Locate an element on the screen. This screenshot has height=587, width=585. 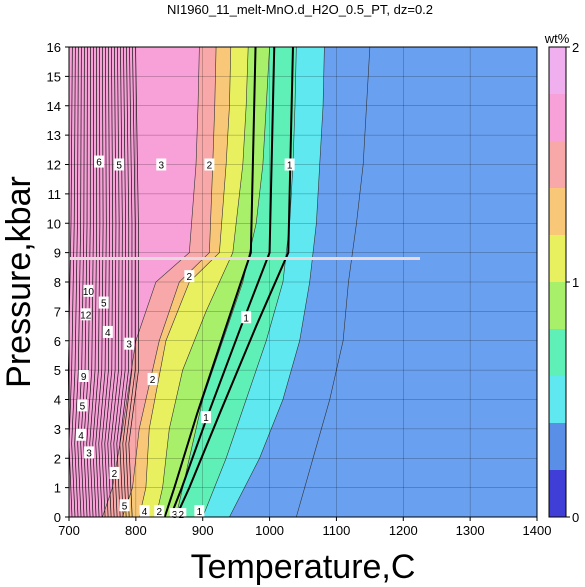
contour-label-12: 2 is located at coordinates (181, 514).